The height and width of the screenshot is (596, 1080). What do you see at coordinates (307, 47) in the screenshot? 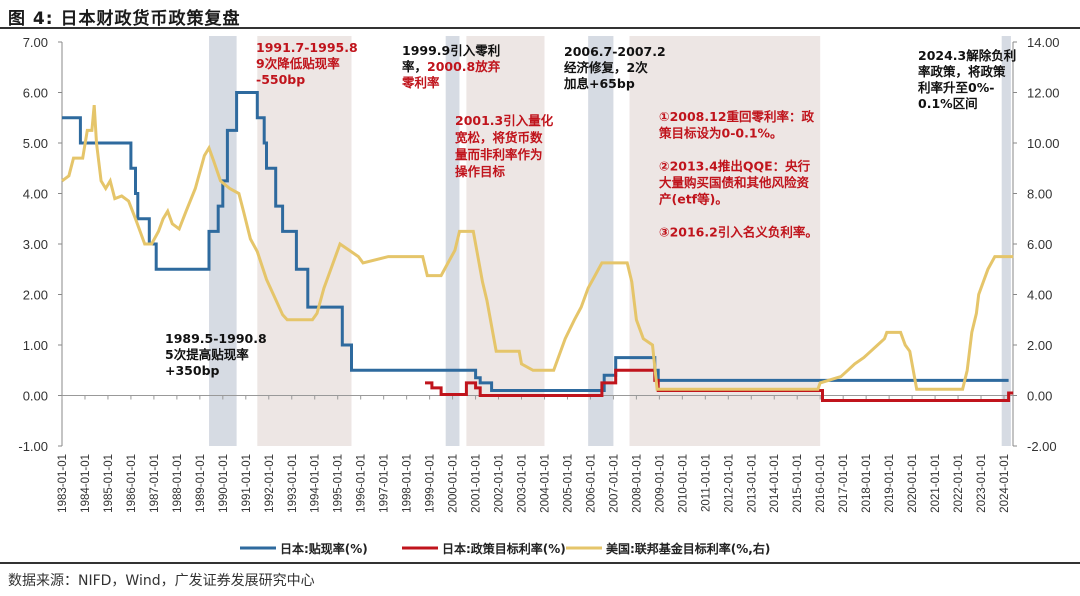
I see `annotation-text: 1991.7-1995.8` at bounding box center [307, 47].